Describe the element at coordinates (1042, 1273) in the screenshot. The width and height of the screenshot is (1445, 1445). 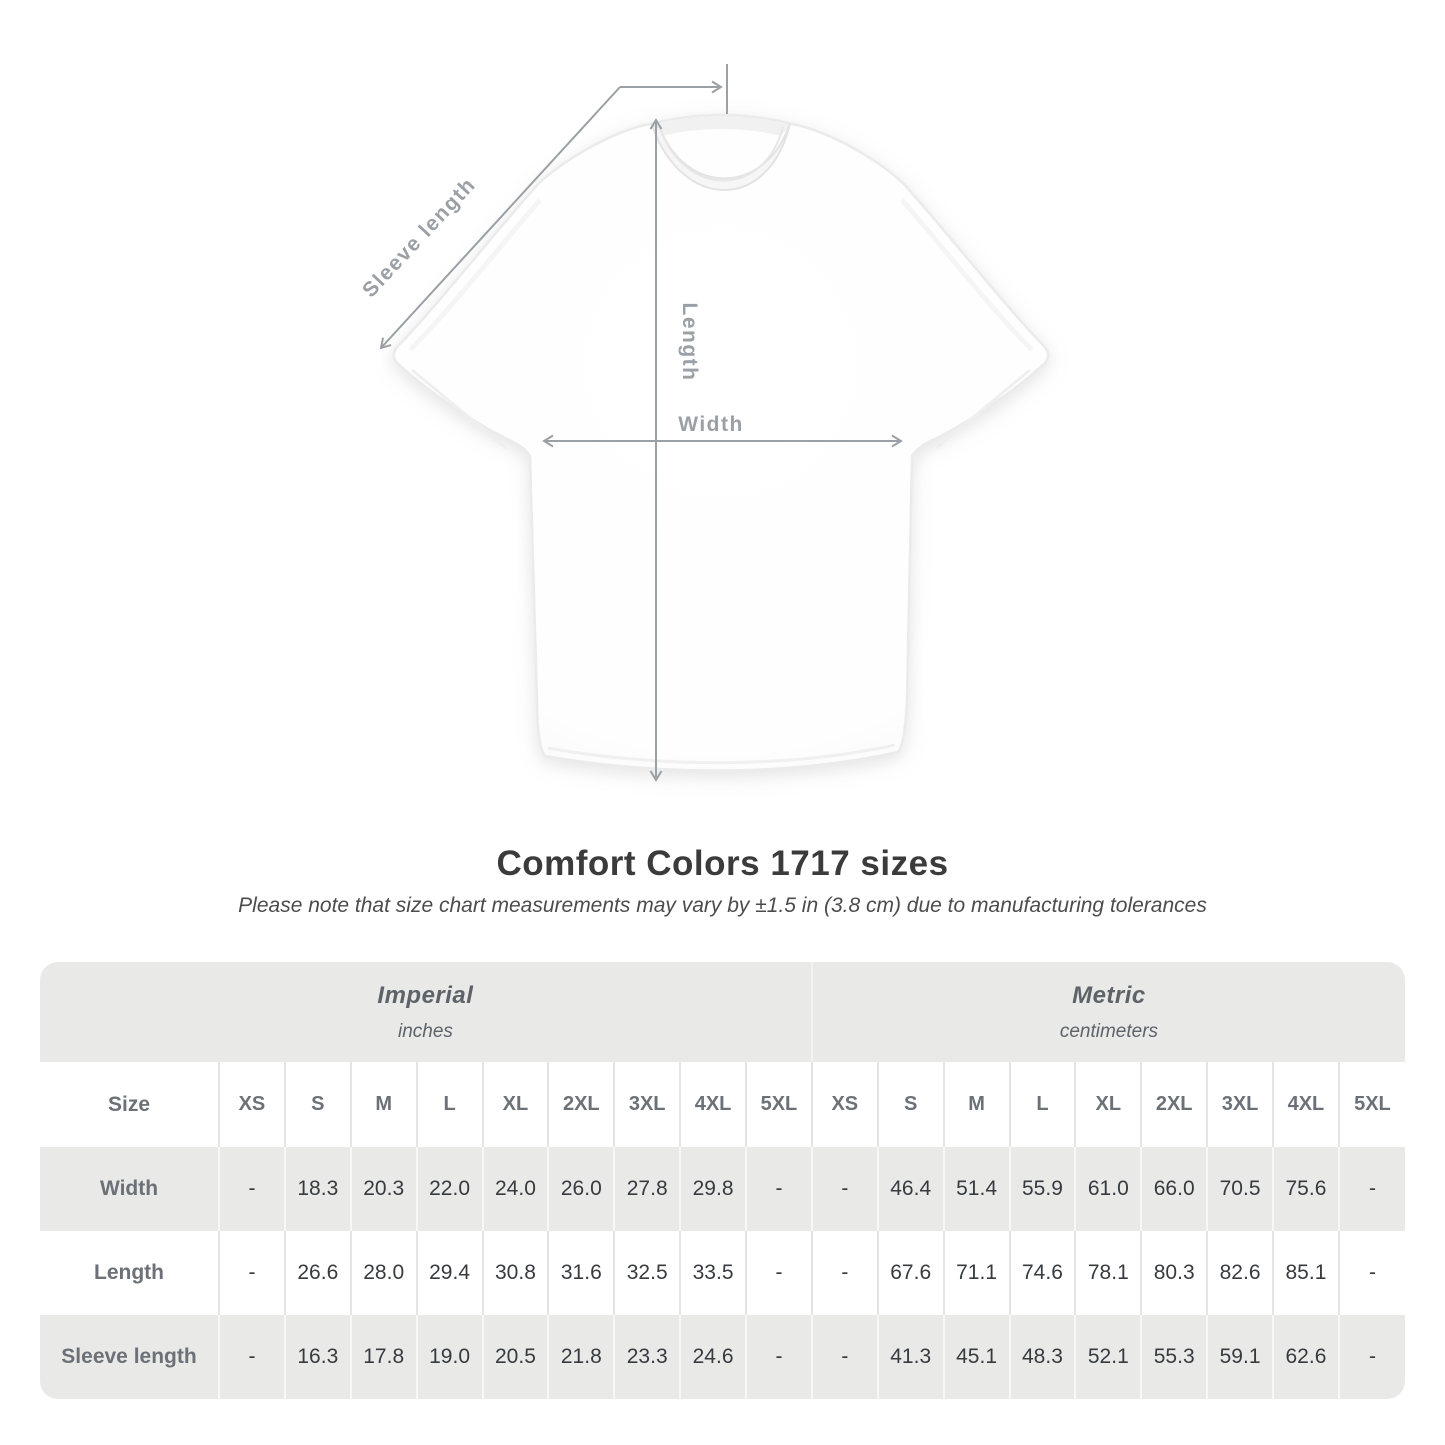
I see `measurement-value: 74.6` at that location.